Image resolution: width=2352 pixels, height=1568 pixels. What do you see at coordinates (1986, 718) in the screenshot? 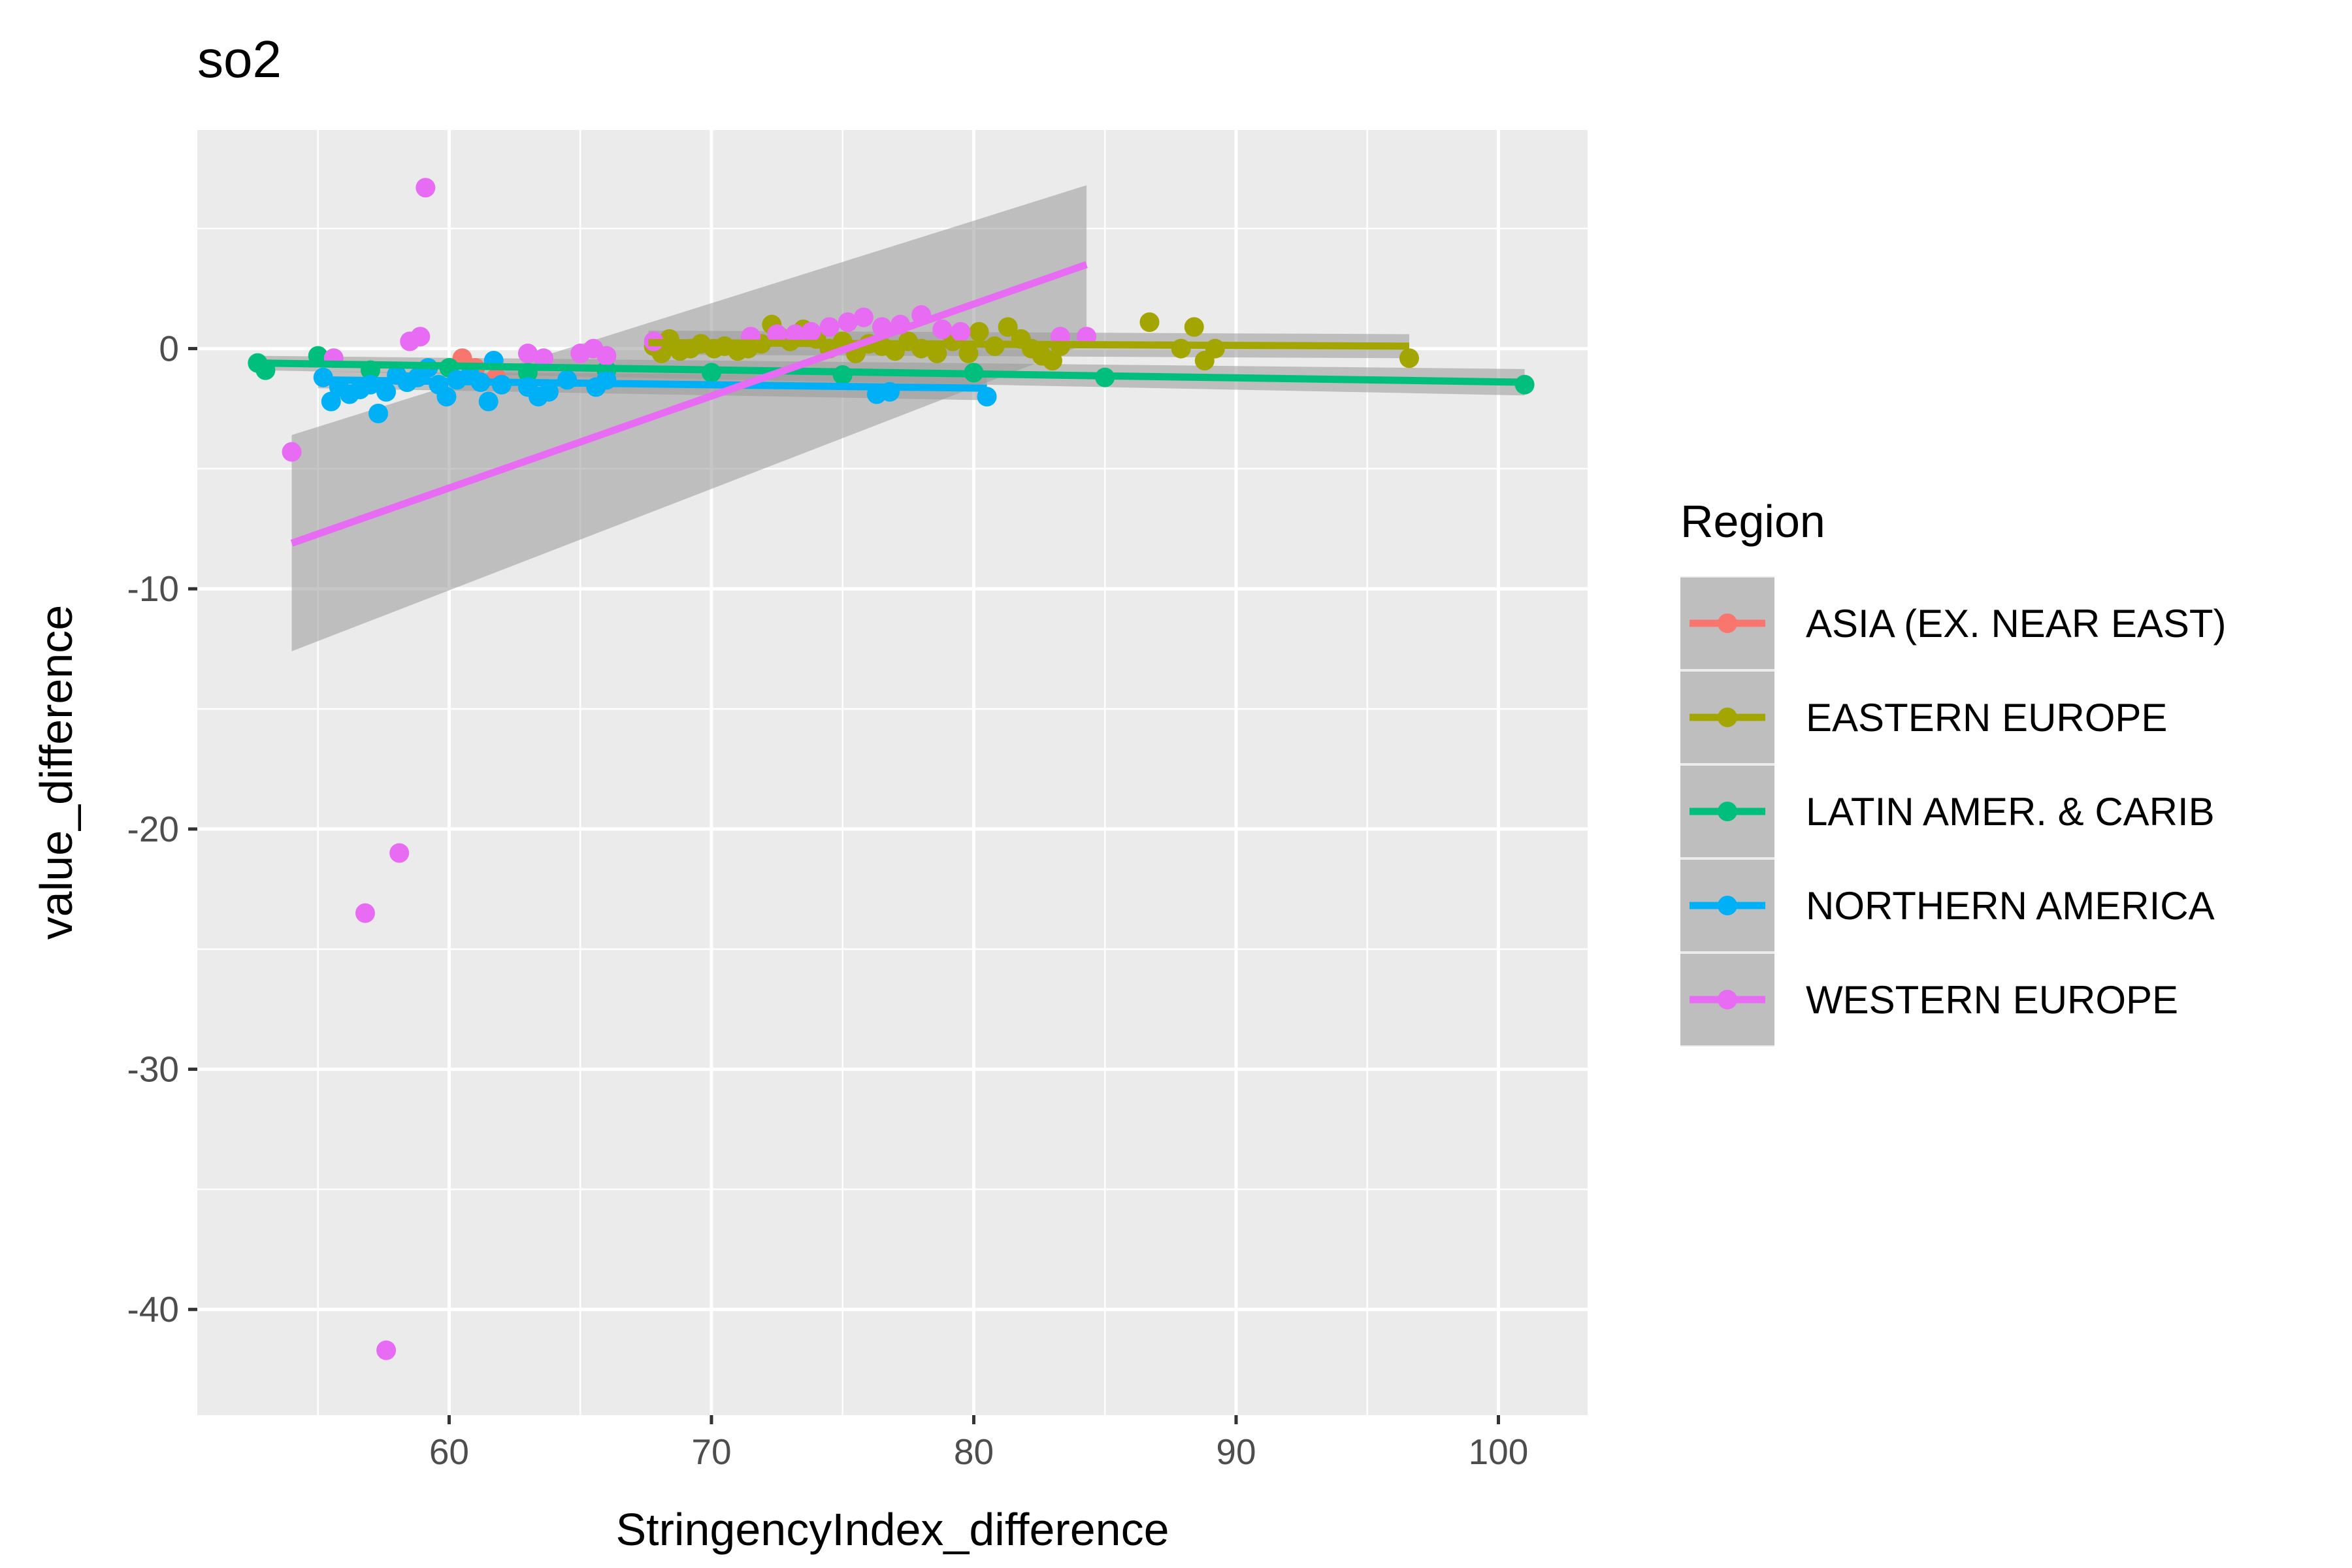
I see `legend-label: EASTERN EUROPE` at bounding box center [1986, 718].